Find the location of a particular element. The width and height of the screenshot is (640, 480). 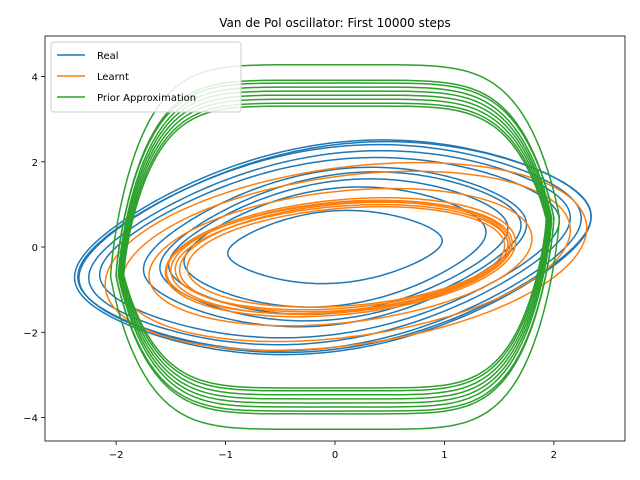

legend: Real Learnt Prior Approximation is located at coordinates (146, 77).